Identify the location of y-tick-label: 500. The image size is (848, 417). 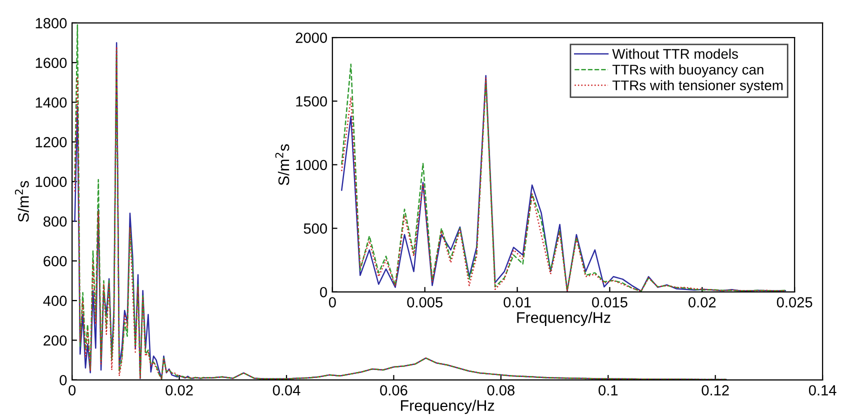
(315, 228).